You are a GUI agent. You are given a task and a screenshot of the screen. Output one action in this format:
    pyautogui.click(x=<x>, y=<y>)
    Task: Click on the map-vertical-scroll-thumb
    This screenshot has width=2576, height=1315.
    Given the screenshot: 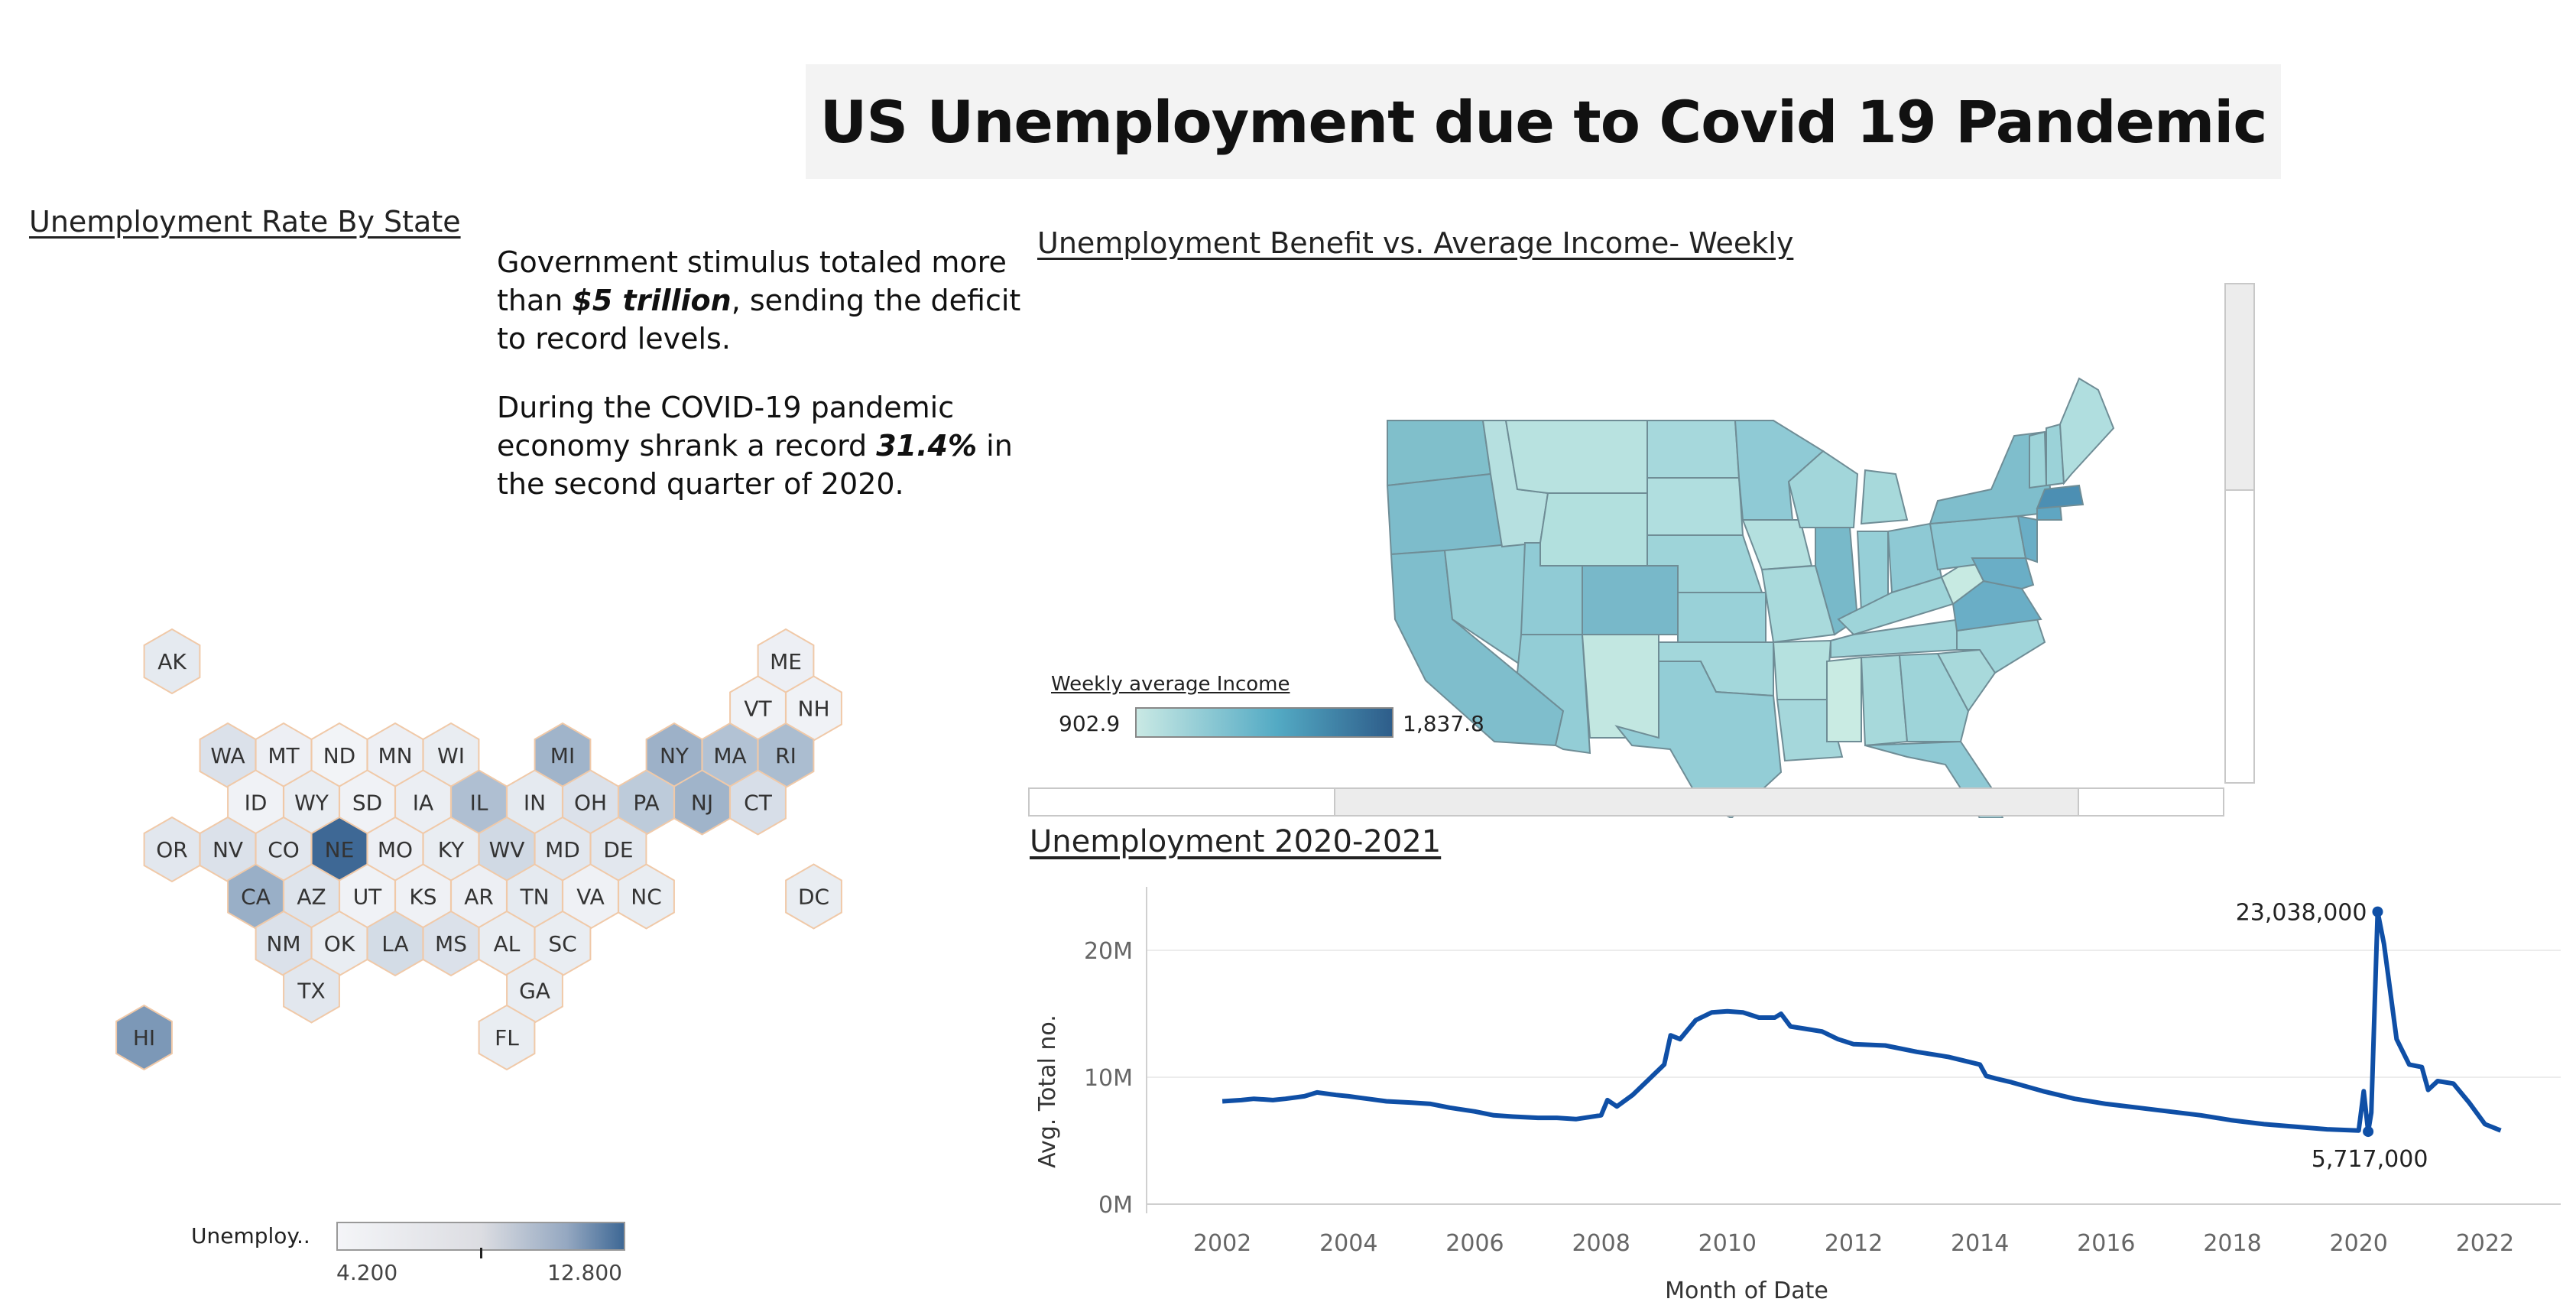 What is the action you would take?
    pyautogui.click(x=2239, y=388)
    